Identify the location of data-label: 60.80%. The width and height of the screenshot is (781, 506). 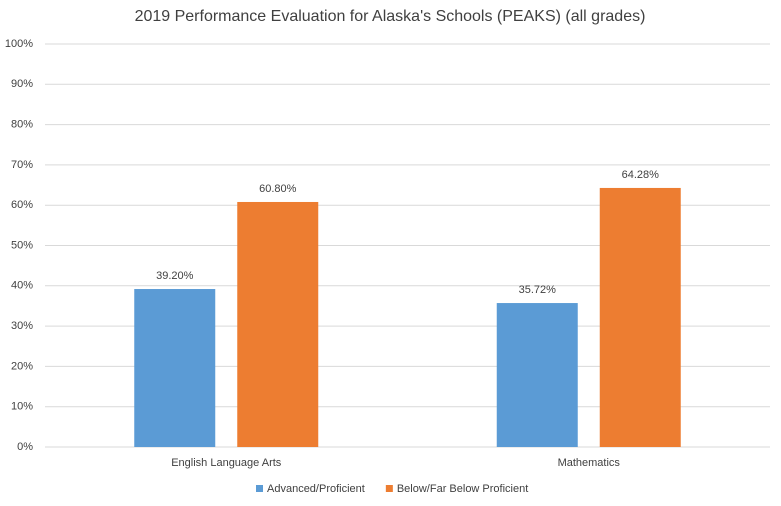
(278, 189).